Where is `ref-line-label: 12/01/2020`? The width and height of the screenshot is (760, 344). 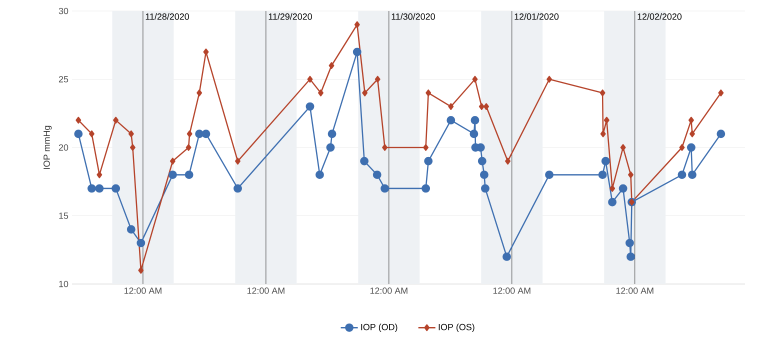 ref-line-label: 12/01/2020 is located at coordinates (536, 16).